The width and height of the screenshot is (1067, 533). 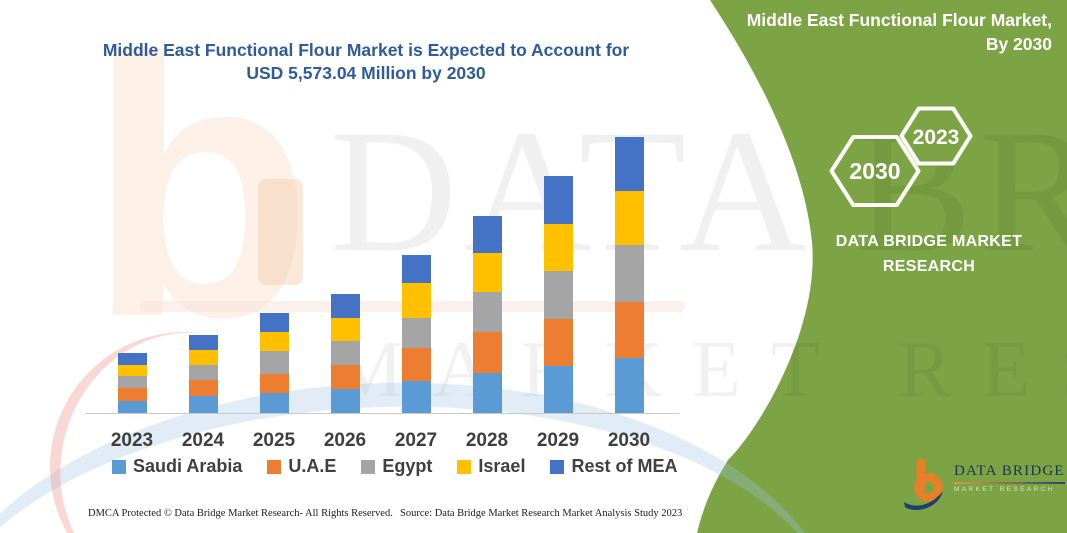 I want to click on legend-item-u-a-e: U.A.E, so click(x=301, y=466).